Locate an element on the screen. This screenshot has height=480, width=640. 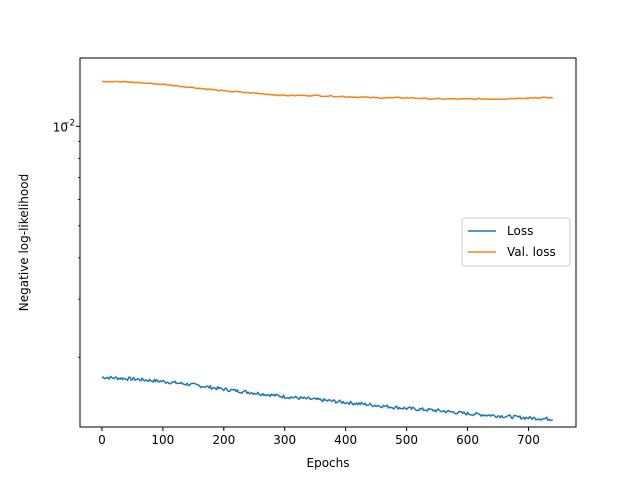
legend: Loss Val. loss is located at coordinates (516, 242).